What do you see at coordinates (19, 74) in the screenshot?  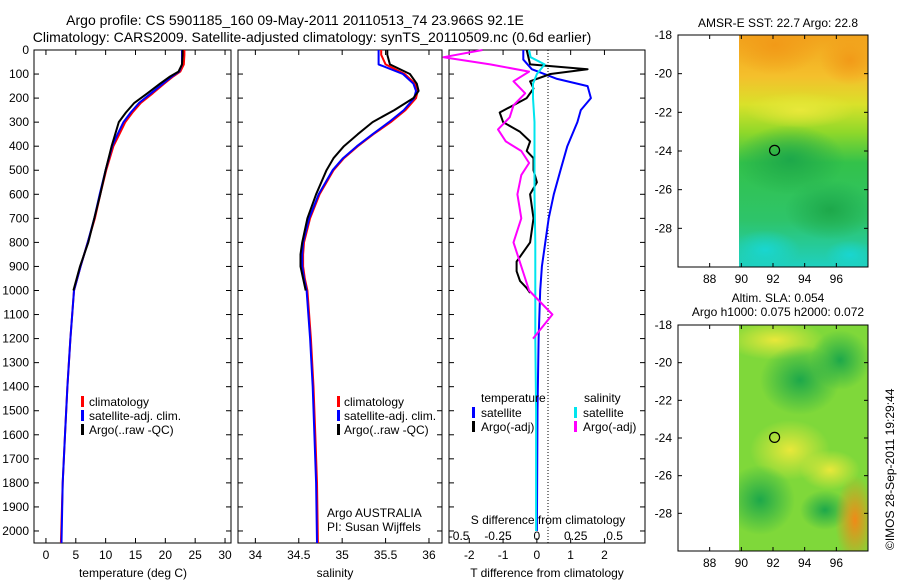 I see `y-tick-label: 100` at bounding box center [19, 74].